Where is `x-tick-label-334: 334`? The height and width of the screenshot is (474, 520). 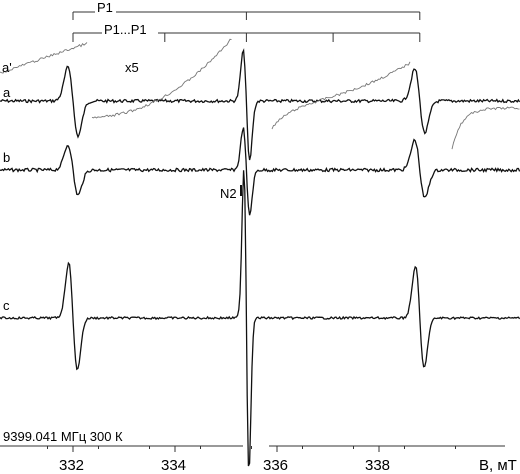
x-tick-label-334: 334 is located at coordinates (173, 465).